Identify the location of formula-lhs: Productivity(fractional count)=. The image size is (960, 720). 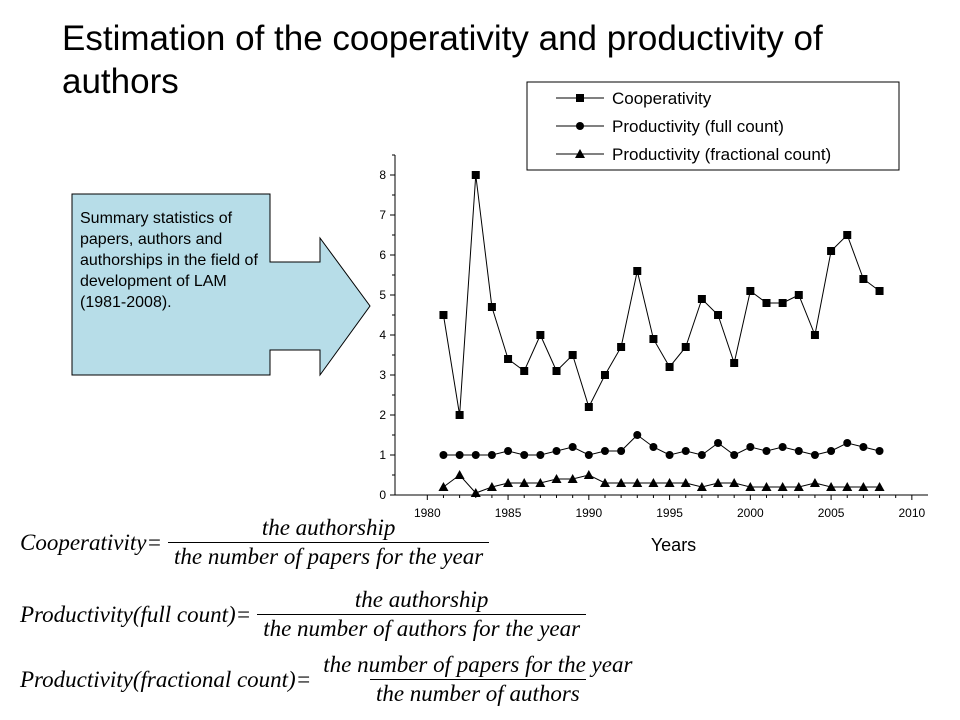
(166, 679).